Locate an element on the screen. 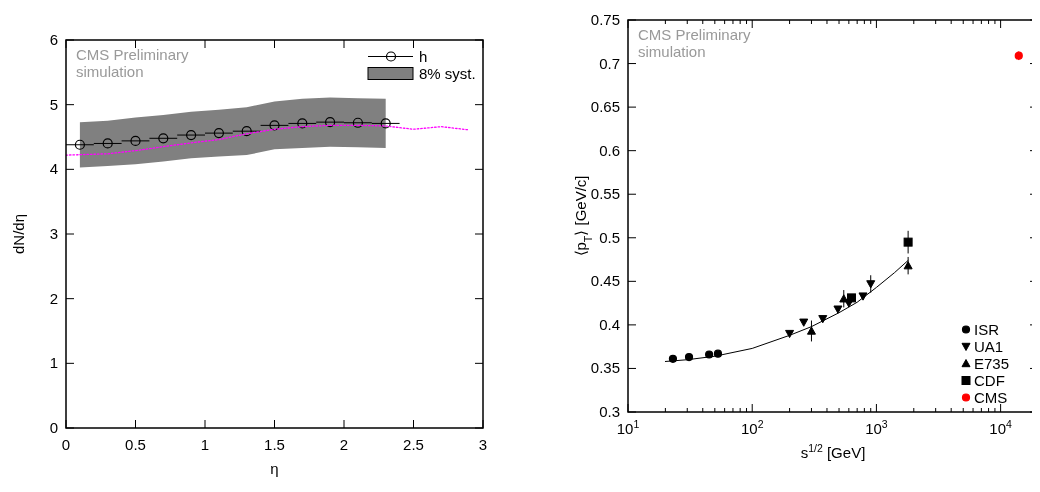  x-axis-title: s$^{1/2}$ [GeV] is located at coordinates (833, 451).